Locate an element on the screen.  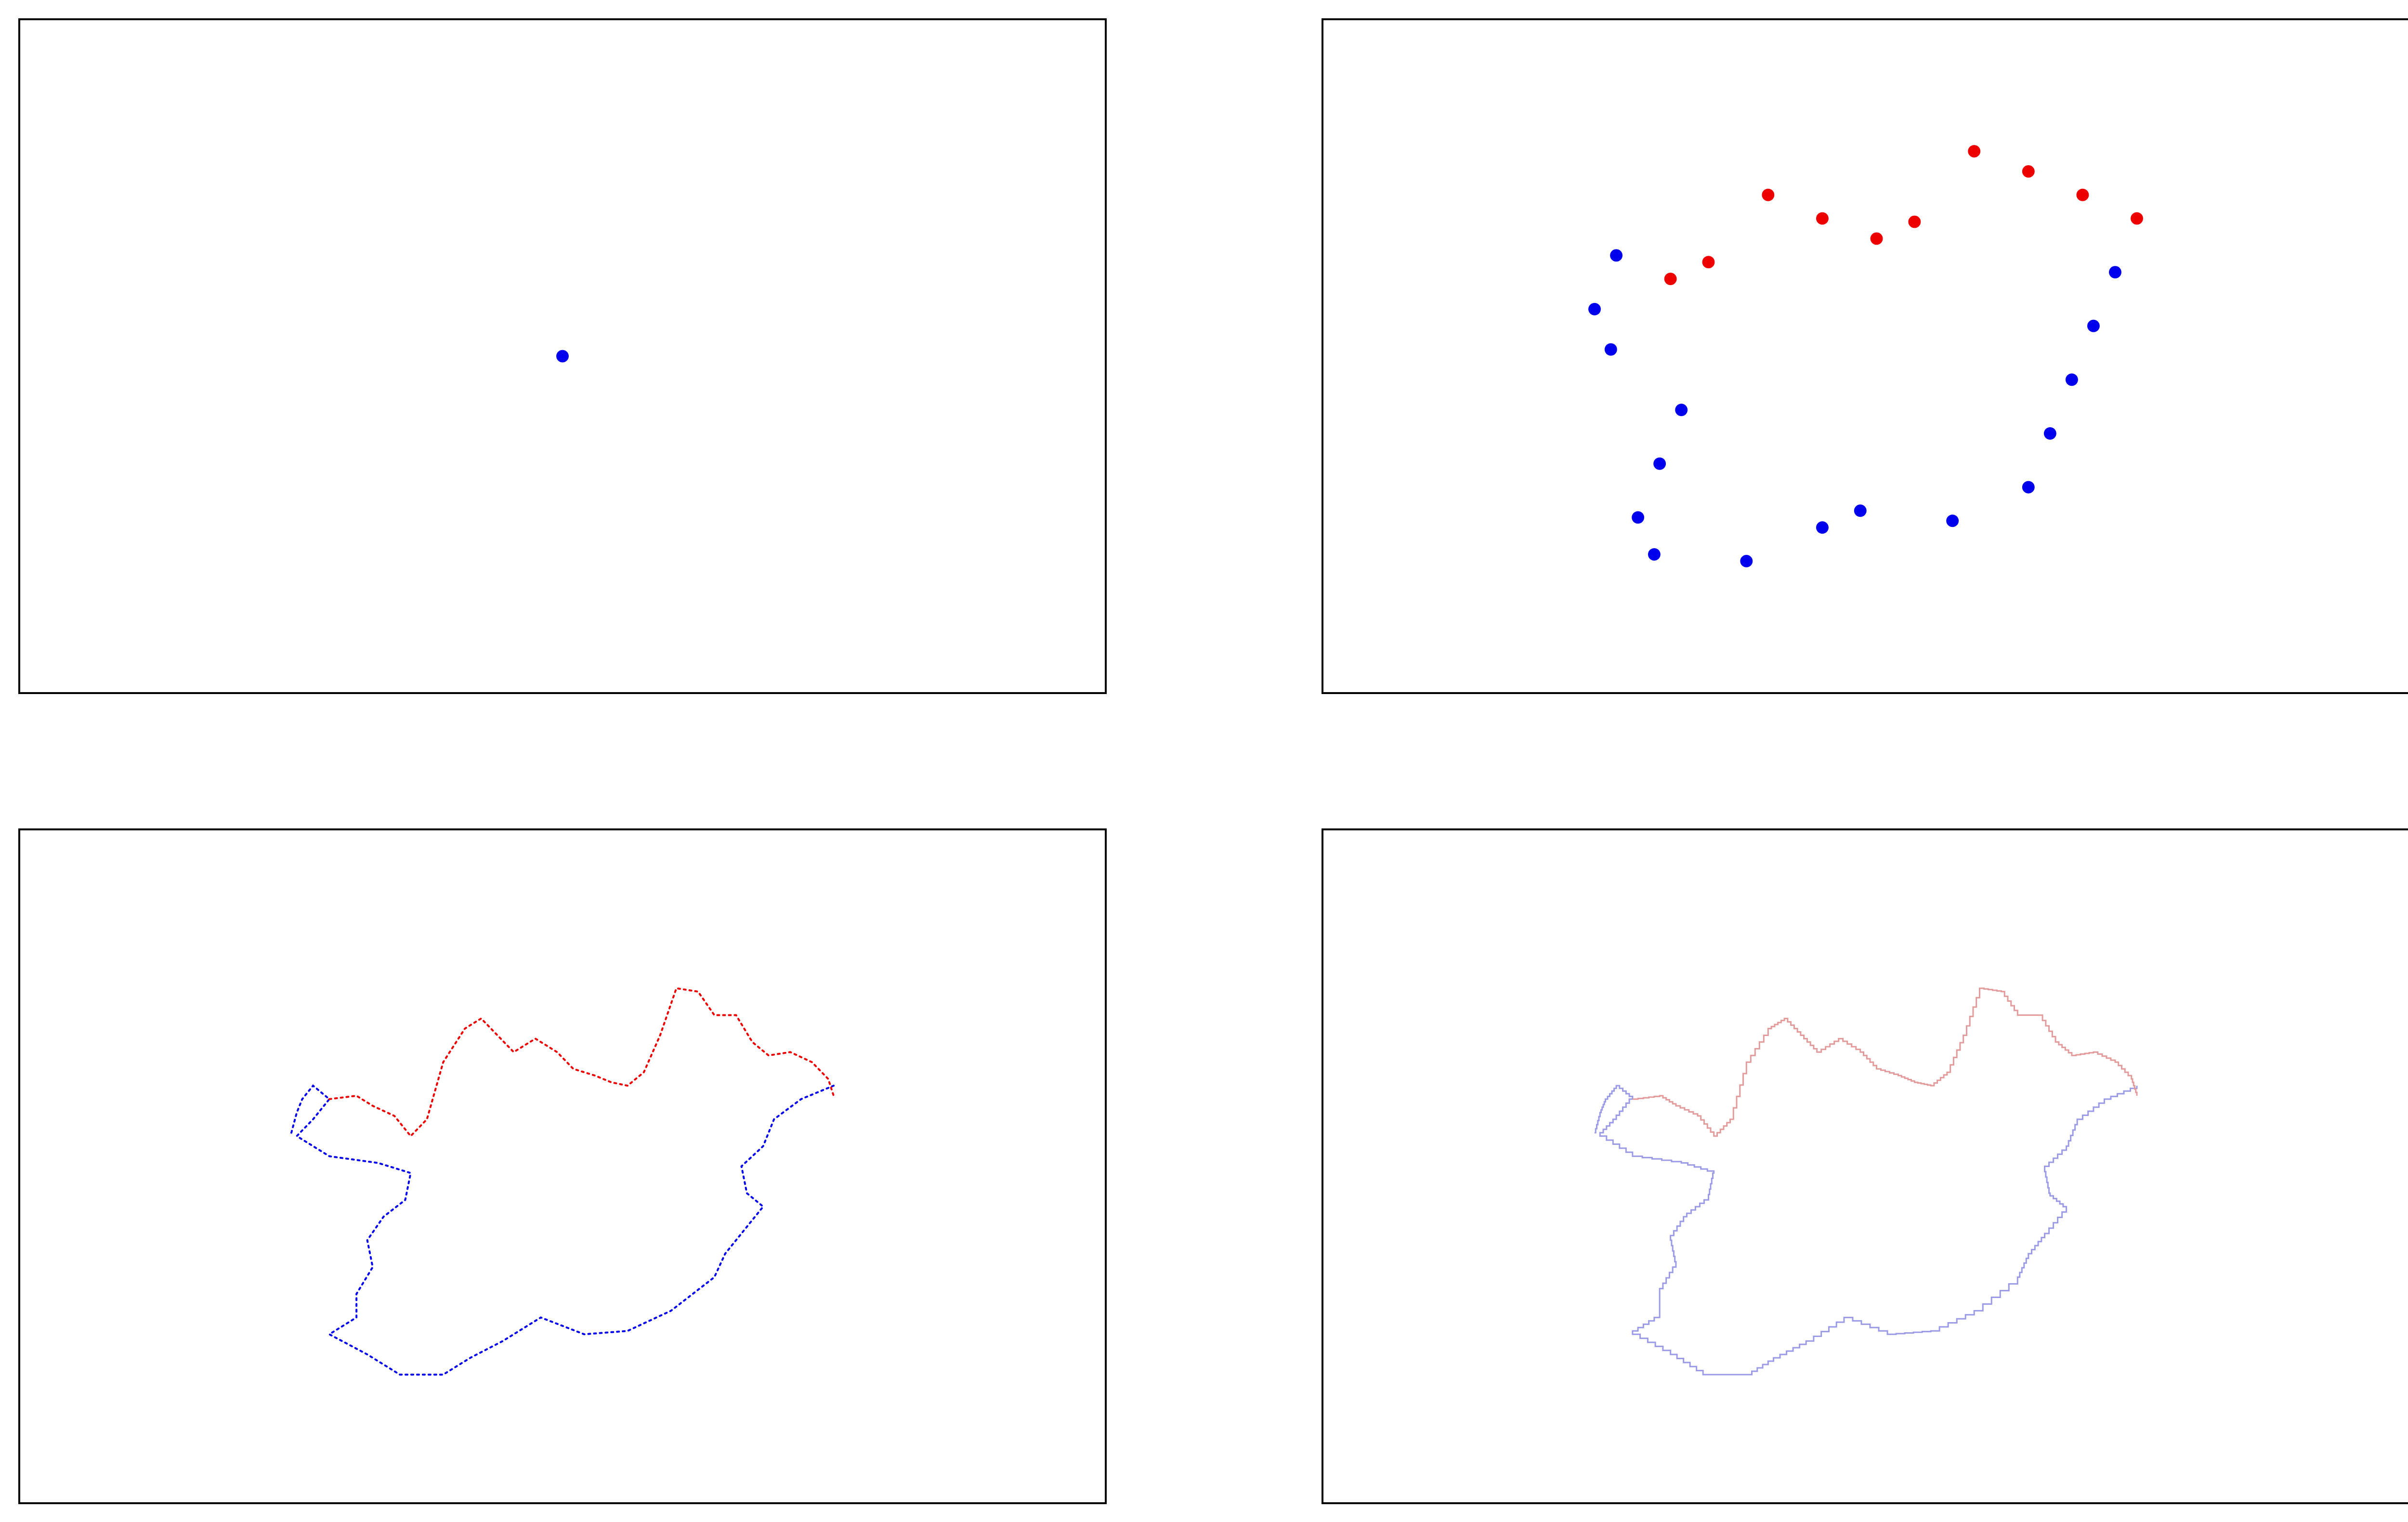
series-line-blue is located at coordinates (562, 1230).